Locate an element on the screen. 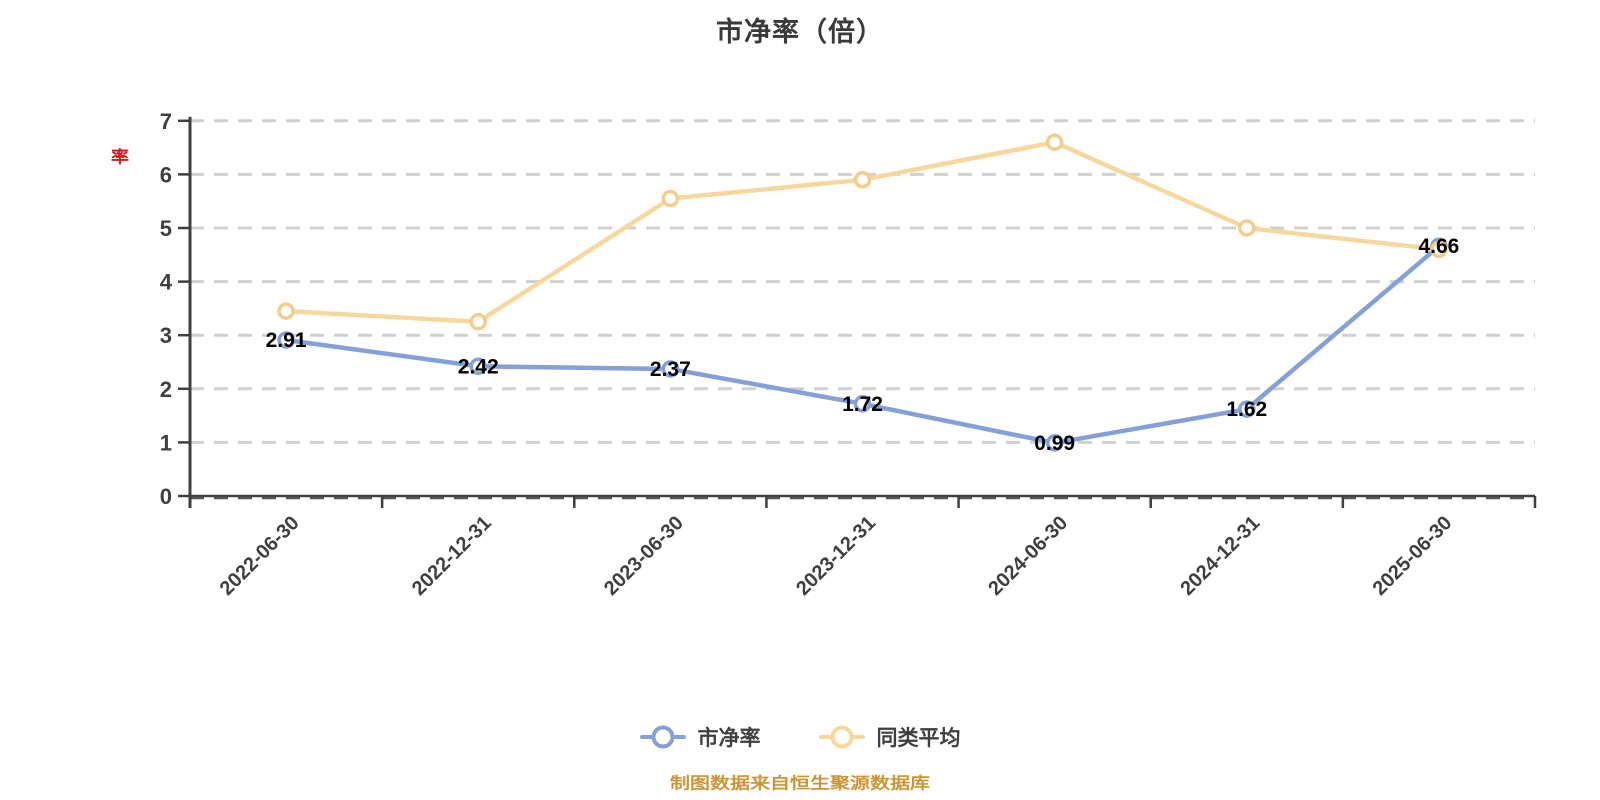 This screenshot has width=1600, height=800. y-axis-label: 2 is located at coordinates (166, 389).